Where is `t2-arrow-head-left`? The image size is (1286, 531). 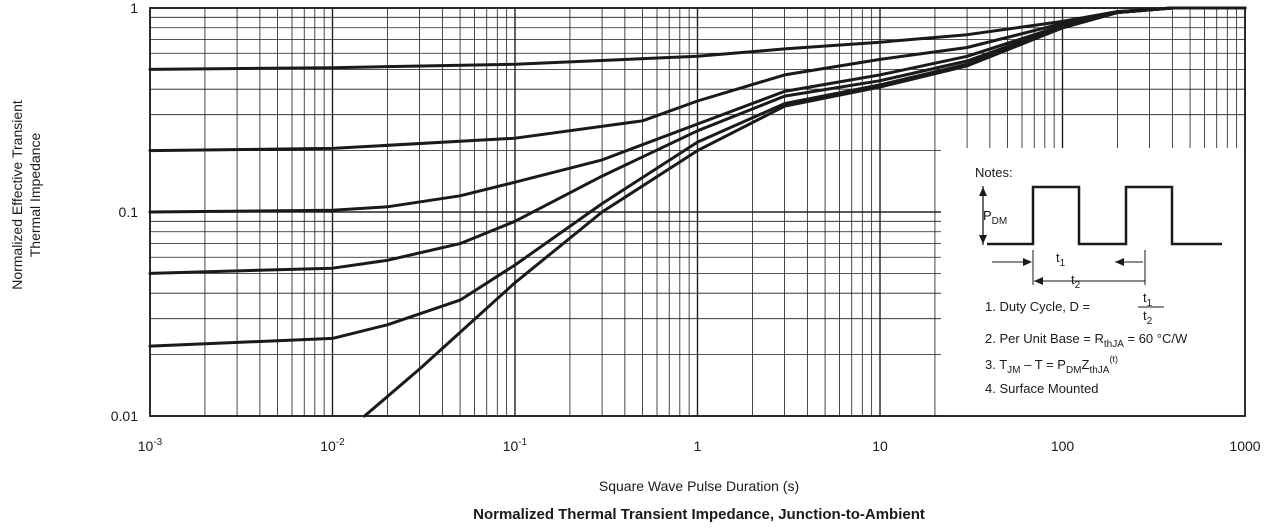
t2-arrow-head-left is located at coordinates (1038, 281).